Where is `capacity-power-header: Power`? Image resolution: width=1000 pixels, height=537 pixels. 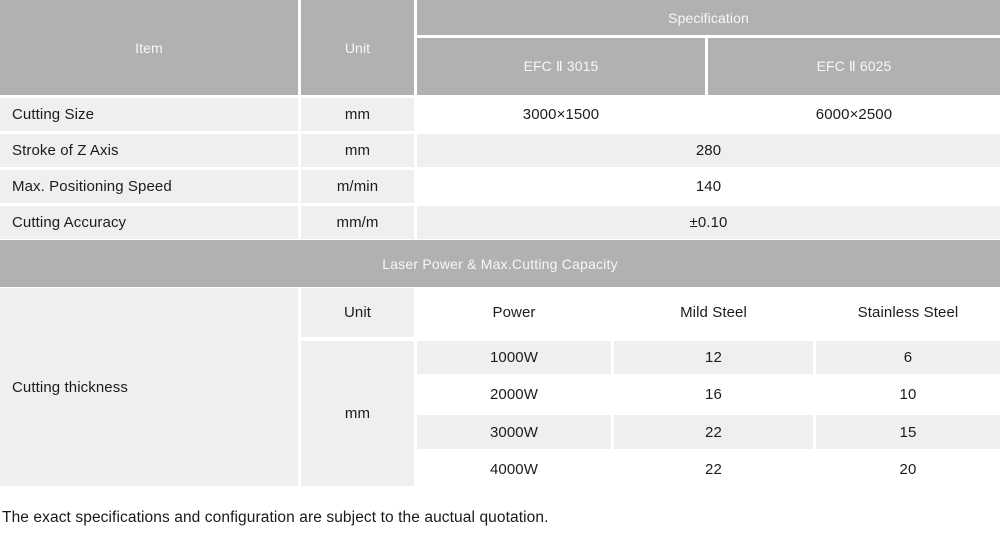
capacity-power-header: Power is located at coordinates (514, 312).